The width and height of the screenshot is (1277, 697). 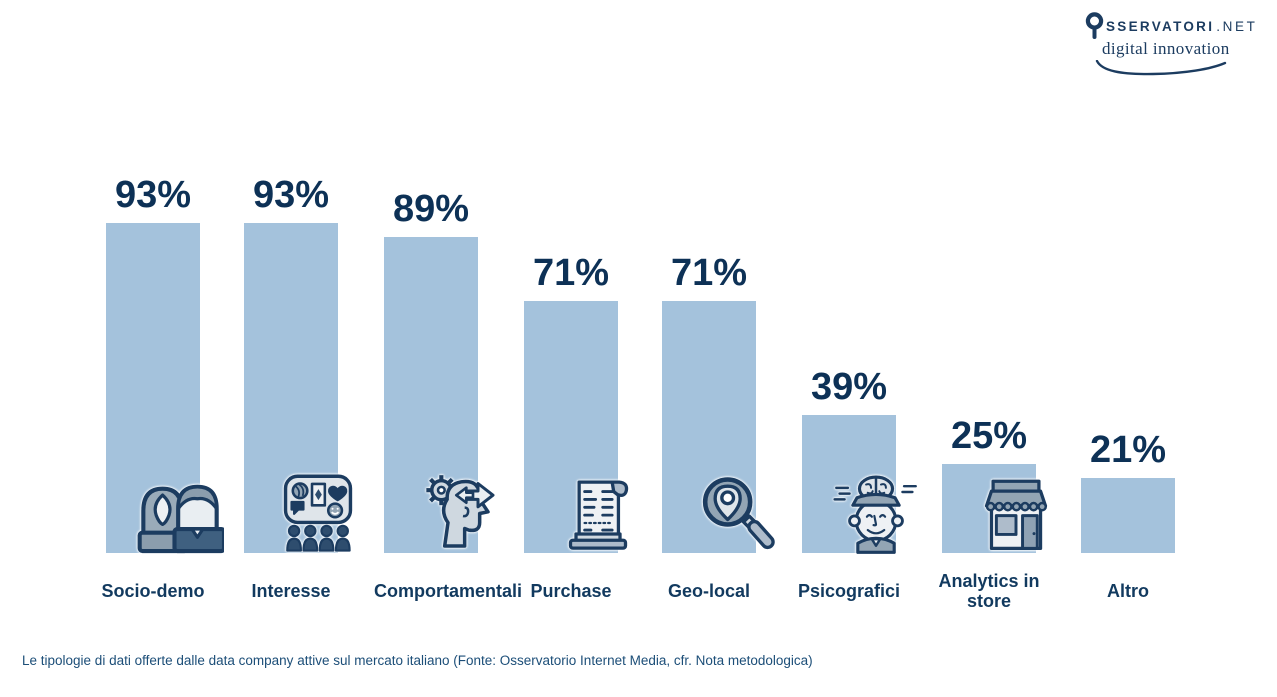 I want to click on bar, so click(x=1128, y=515).